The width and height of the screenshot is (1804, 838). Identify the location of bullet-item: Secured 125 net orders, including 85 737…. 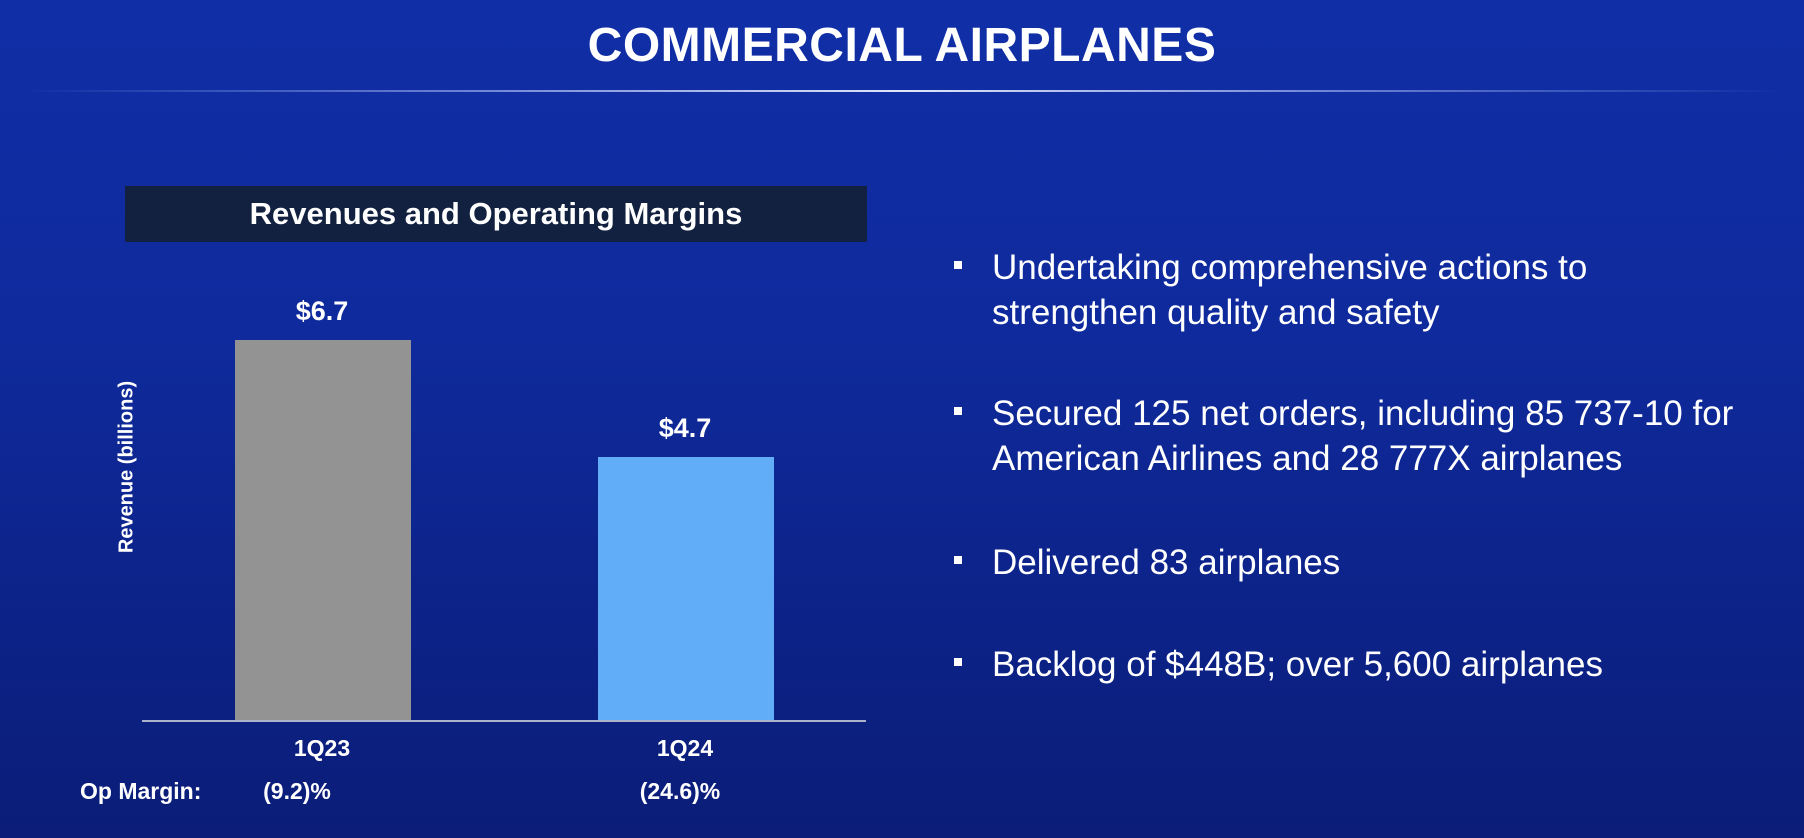
(1360, 436).